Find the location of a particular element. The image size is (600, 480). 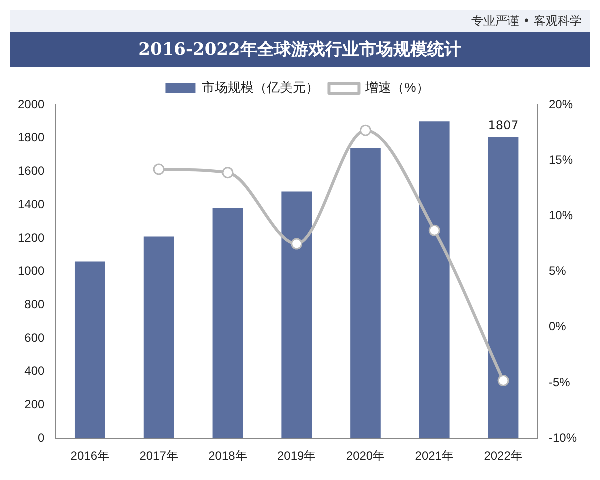

y2-tick-label: 0% is located at coordinates (557, 327).